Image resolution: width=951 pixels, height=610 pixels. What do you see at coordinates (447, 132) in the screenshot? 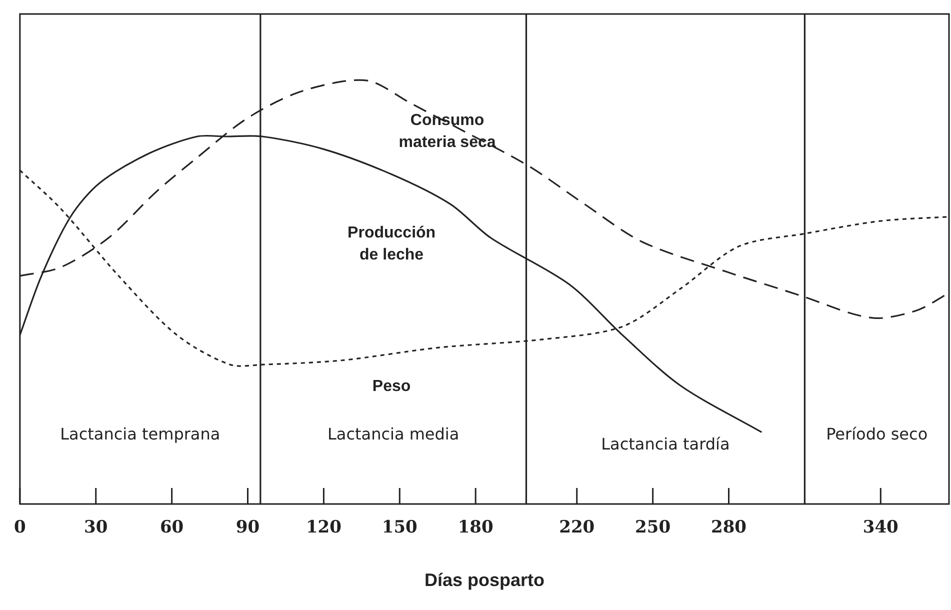
I see `series-label: Consumo materia seca` at bounding box center [447, 132].